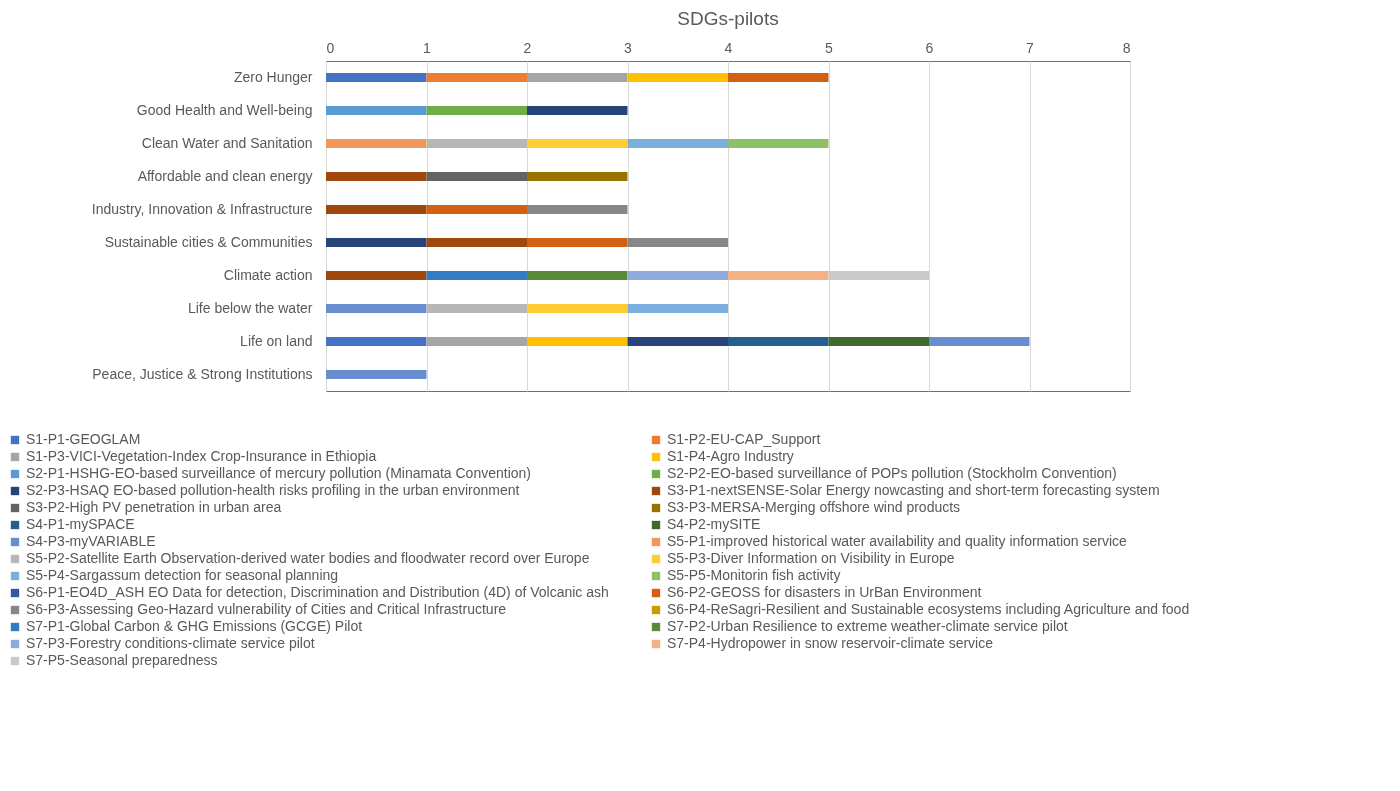  Describe the element at coordinates (754, 575) in the screenshot. I see `legend-label: S5-P5-Monitorin fish activity` at that location.